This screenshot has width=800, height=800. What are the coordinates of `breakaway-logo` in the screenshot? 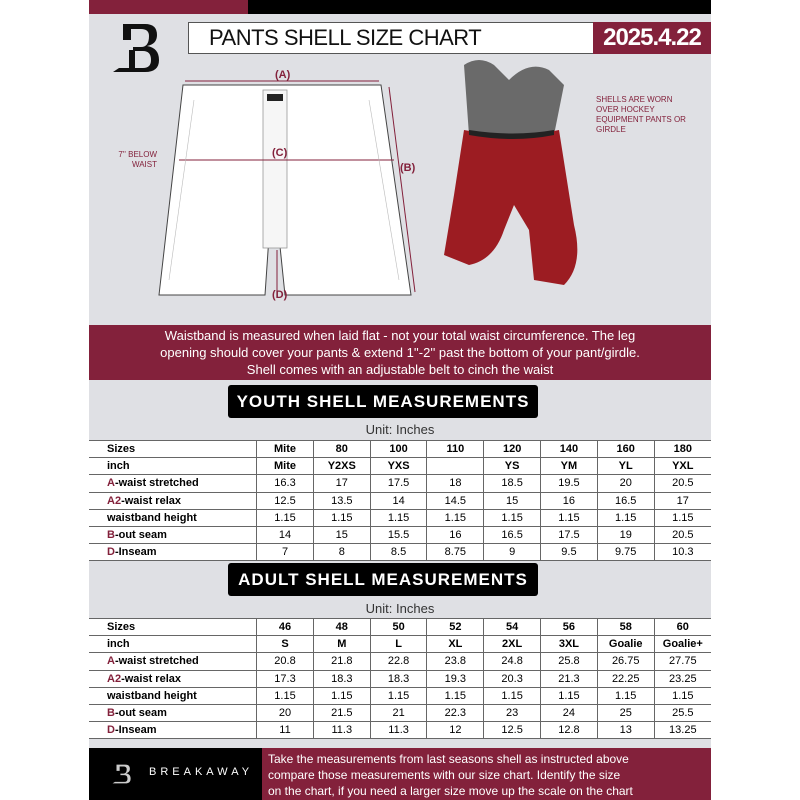 It's located at (136, 48).